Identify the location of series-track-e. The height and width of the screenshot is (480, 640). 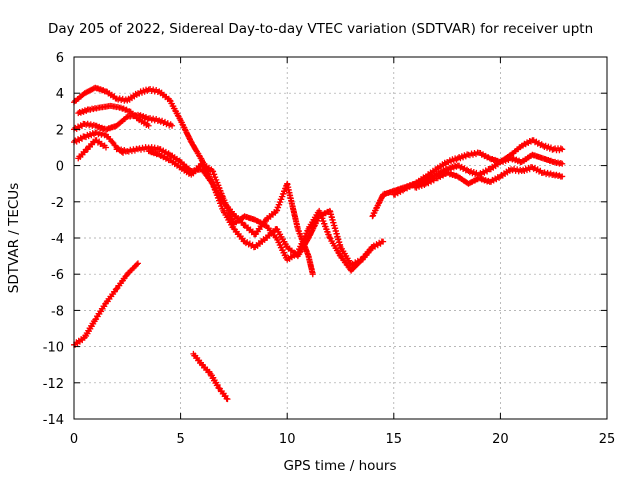
(92, 149).